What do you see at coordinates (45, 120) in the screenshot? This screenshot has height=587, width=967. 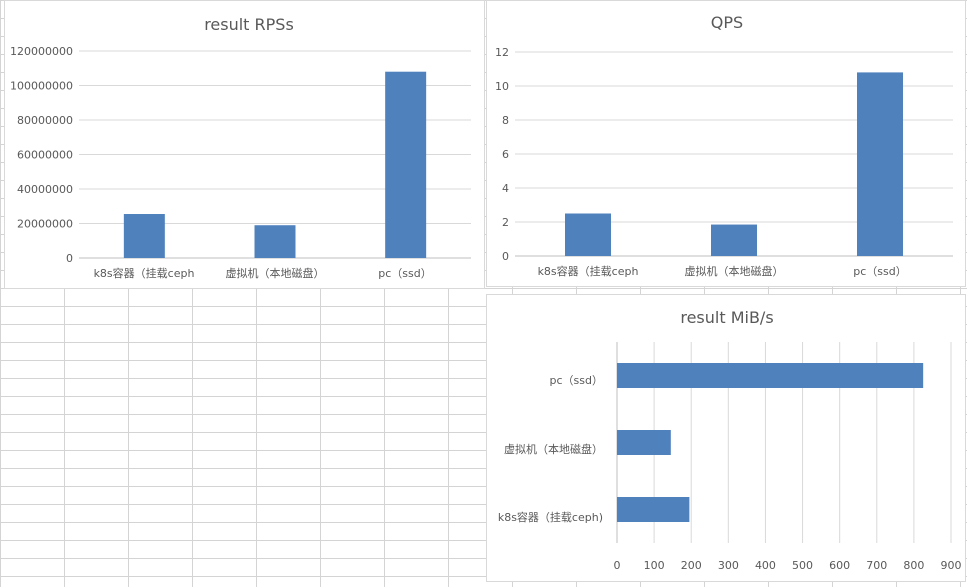 I see `rps-y-tick-label: 80000000` at bounding box center [45, 120].